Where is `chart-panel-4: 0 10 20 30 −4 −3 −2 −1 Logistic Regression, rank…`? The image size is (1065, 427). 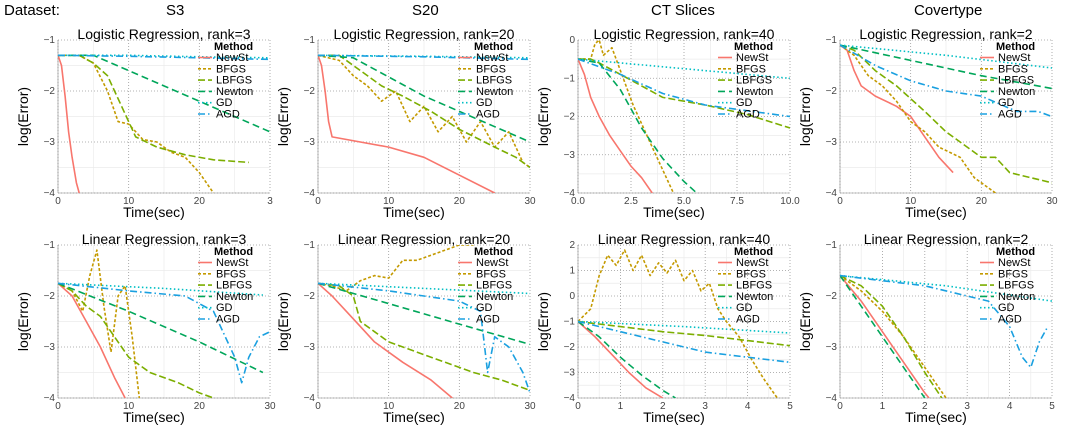
chart-panel-4: 0 10 20 30 −4 −3 −2 −1 Logistic Regression, rank… is located at coordinates (927, 123).